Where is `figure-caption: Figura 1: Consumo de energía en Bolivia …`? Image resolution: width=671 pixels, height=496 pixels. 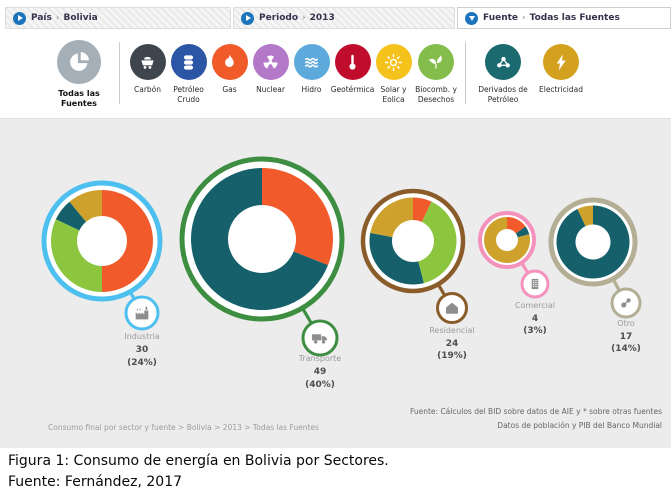
figure-caption: Figura 1: Consumo de energía en Bolivia … is located at coordinates (198, 472).